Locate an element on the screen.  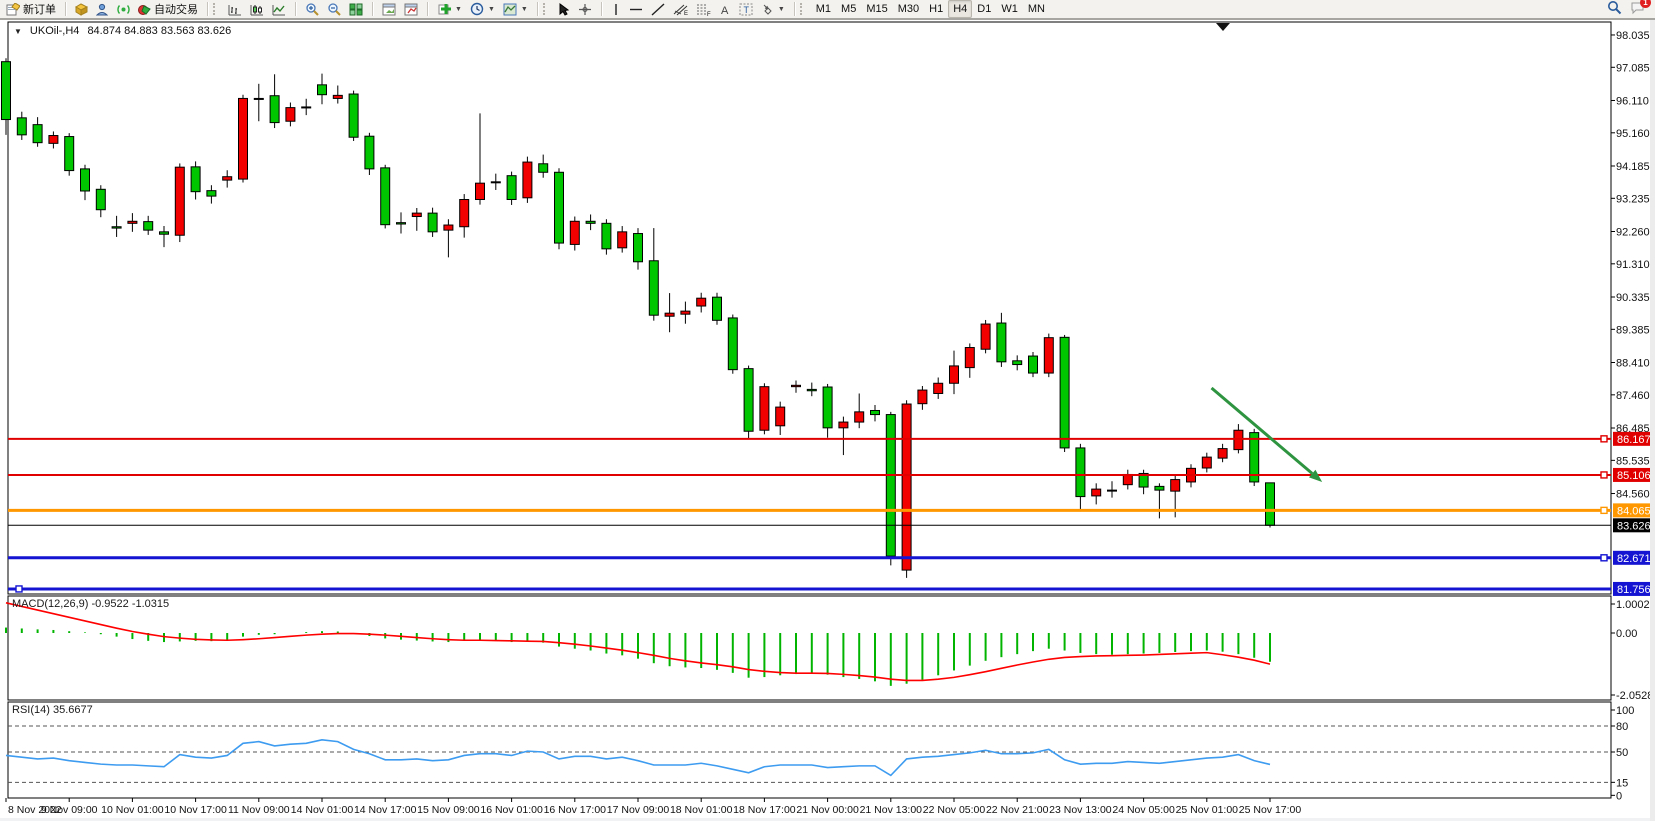
signals-icon is located at coordinates (123, 9).